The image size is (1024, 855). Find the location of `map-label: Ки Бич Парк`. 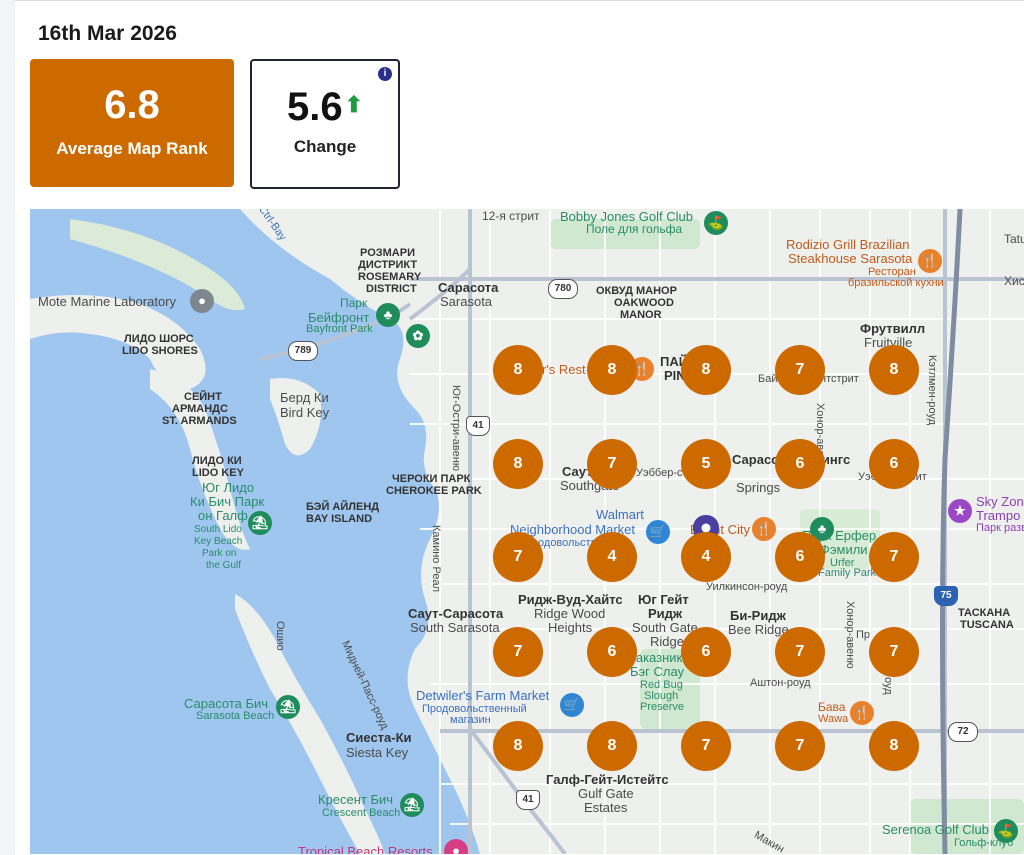

map-label: Ки Бич Парк is located at coordinates (227, 501).